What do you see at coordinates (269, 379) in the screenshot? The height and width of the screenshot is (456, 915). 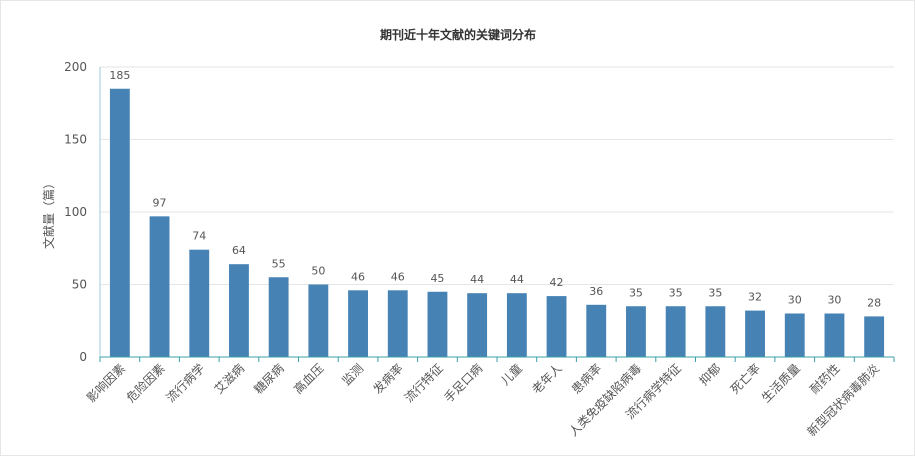 I see `category-label: 糖尿病` at bounding box center [269, 379].